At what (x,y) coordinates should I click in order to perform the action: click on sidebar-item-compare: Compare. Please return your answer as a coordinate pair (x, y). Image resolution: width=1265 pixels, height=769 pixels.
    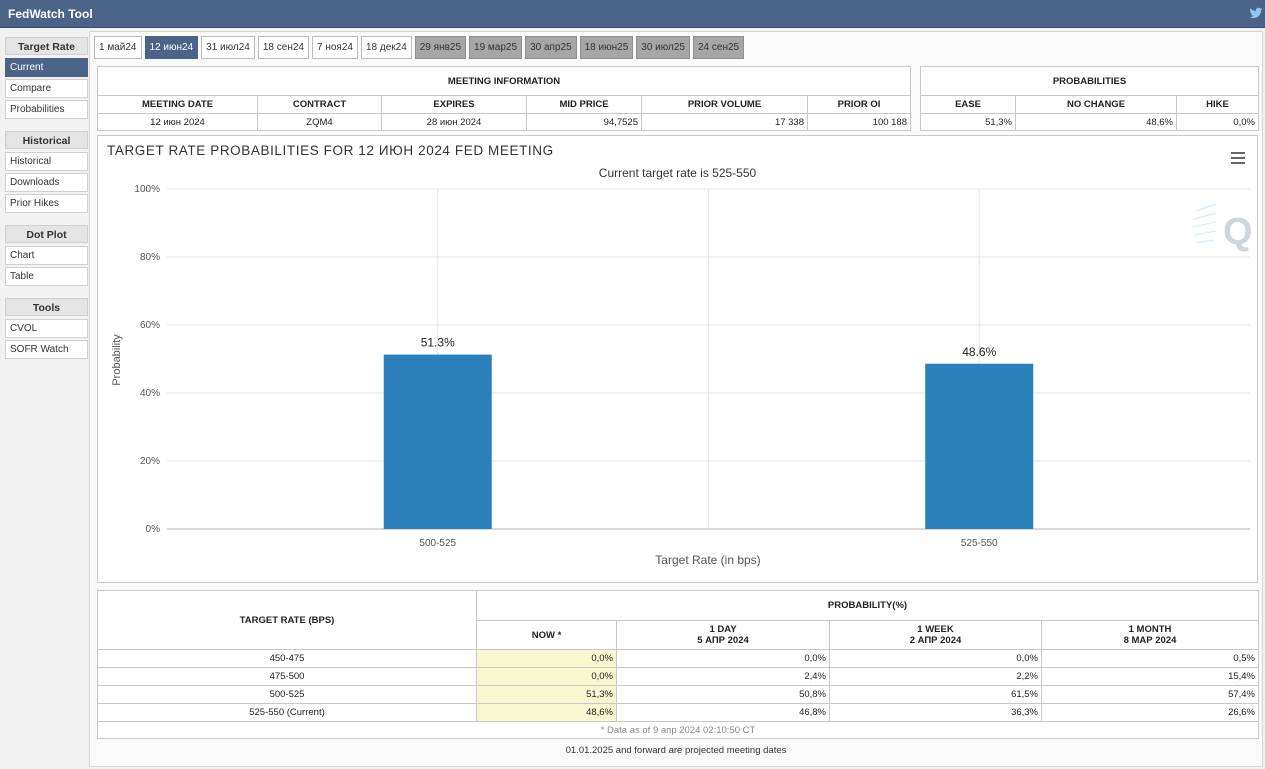
    Looking at the image, I should click on (46, 88).